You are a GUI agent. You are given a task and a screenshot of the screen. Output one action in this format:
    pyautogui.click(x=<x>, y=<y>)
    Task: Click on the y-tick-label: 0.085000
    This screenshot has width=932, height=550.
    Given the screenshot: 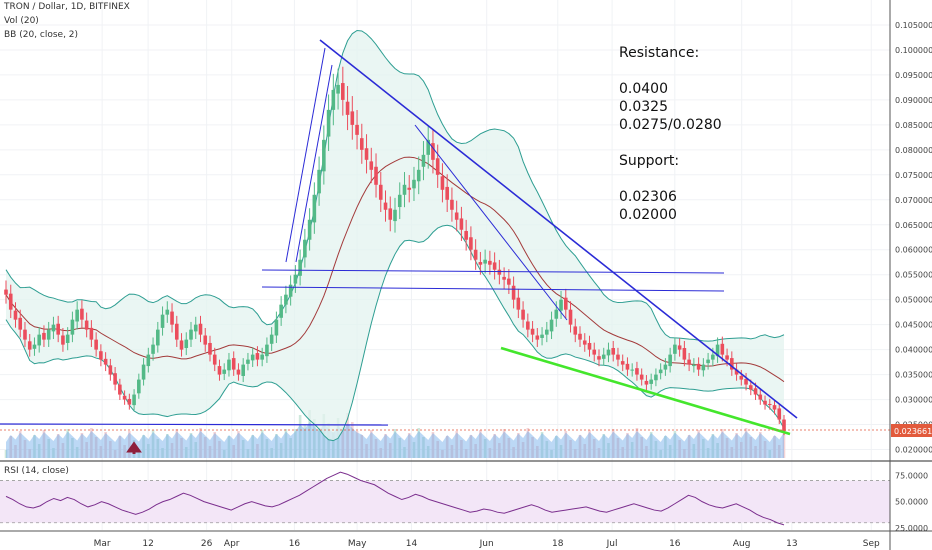 What is the action you would take?
    pyautogui.click(x=913, y=125)
    